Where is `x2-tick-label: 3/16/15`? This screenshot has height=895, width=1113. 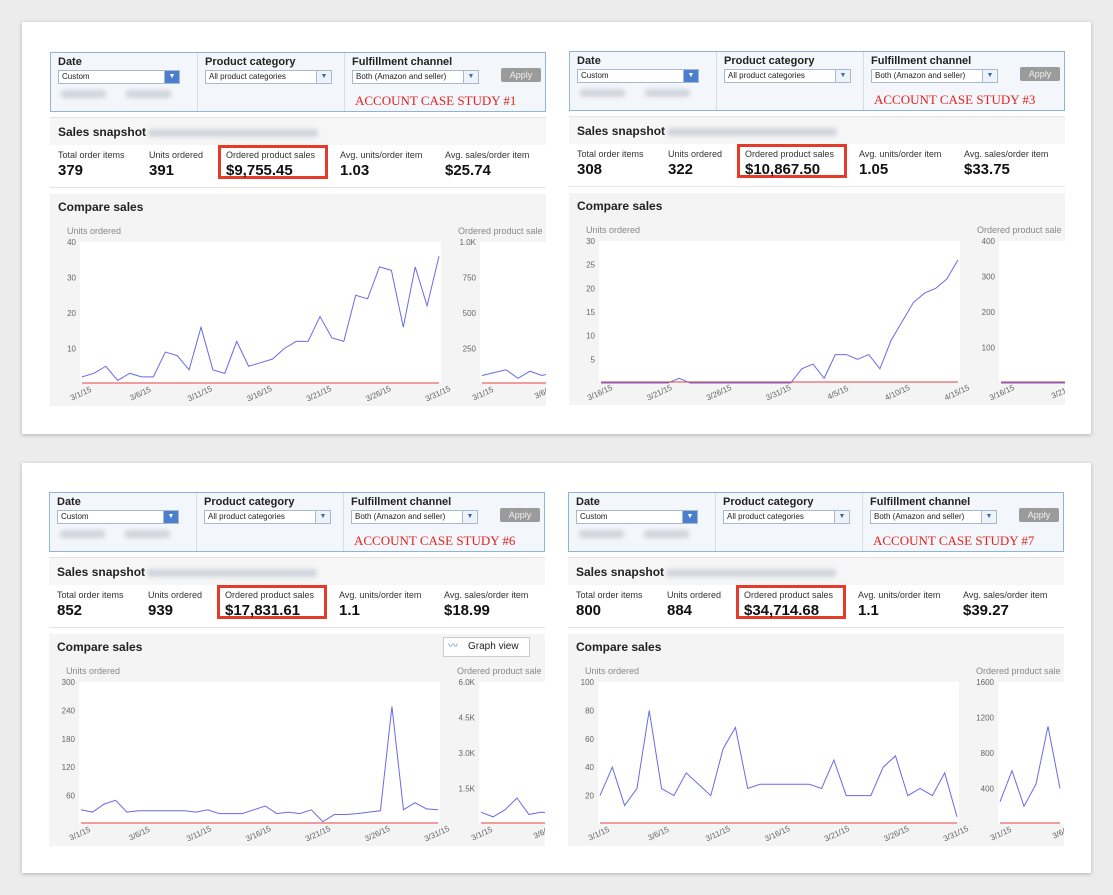
x2-tick-label: 3/16/15 is located at coordinates (1002, 393).